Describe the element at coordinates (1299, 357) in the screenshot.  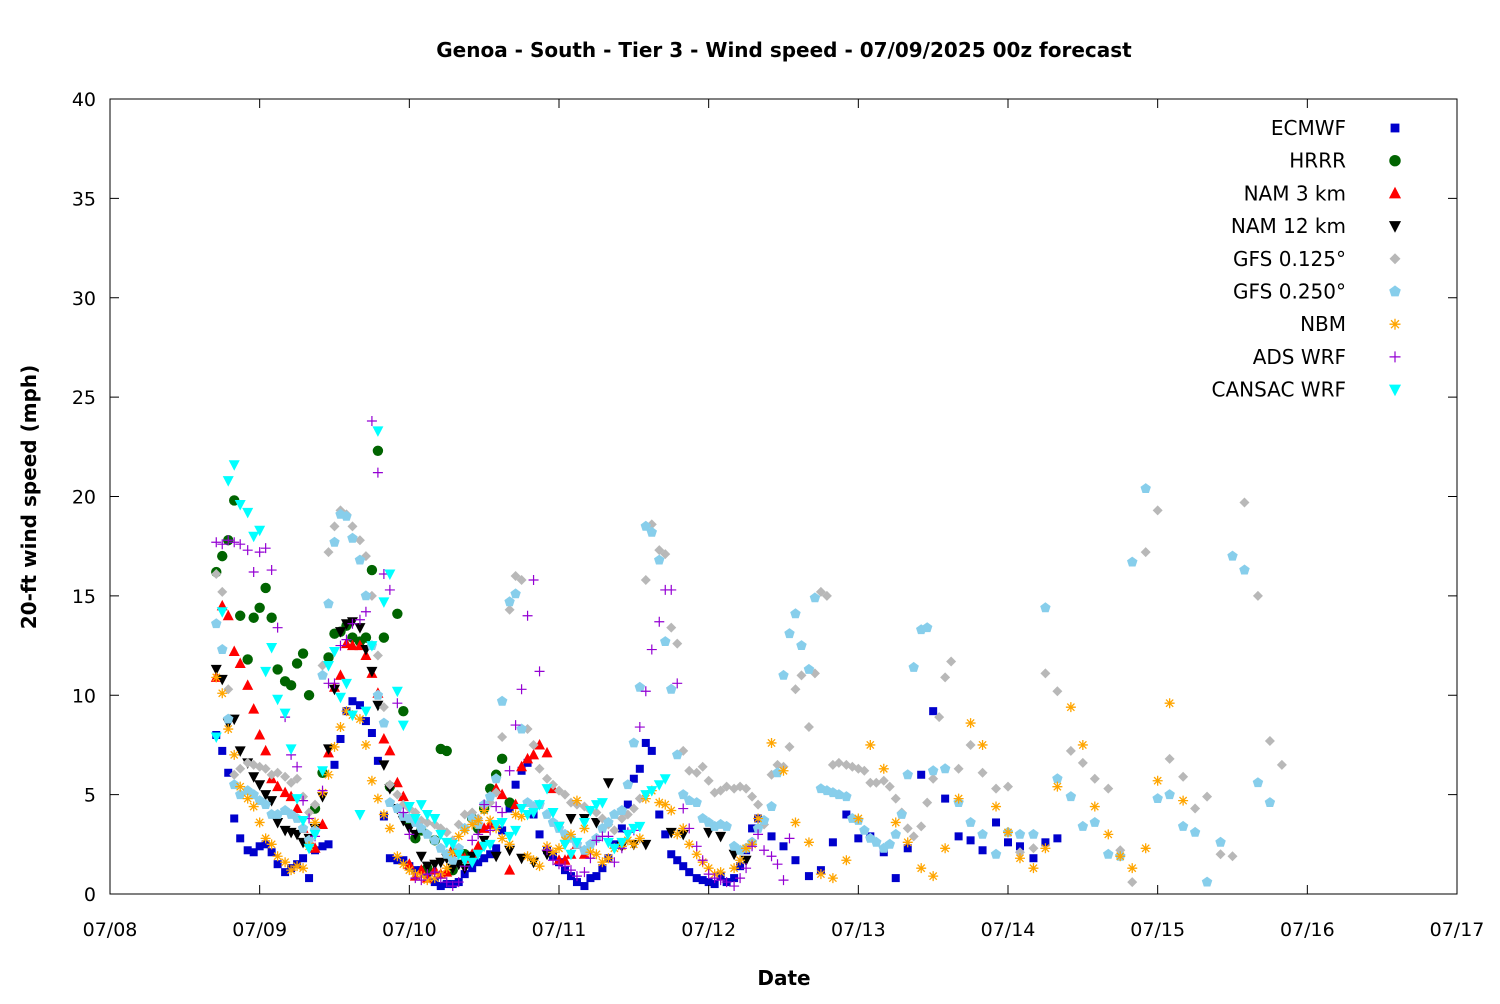
I see `legend-label: ADS WRF` at that location.